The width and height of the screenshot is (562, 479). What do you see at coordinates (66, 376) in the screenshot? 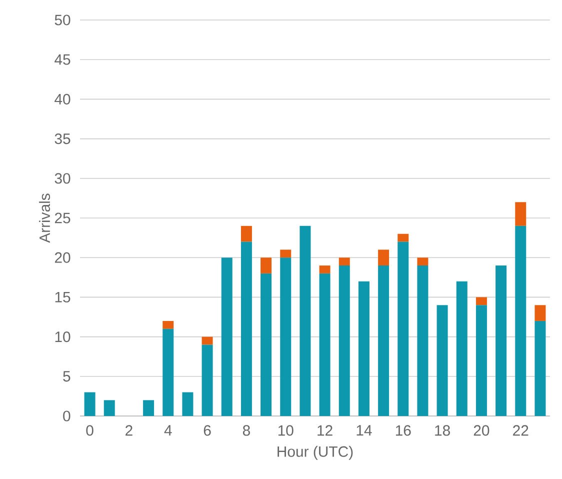
I see `y-tick-label: 5` at bounding box center [66, 376].